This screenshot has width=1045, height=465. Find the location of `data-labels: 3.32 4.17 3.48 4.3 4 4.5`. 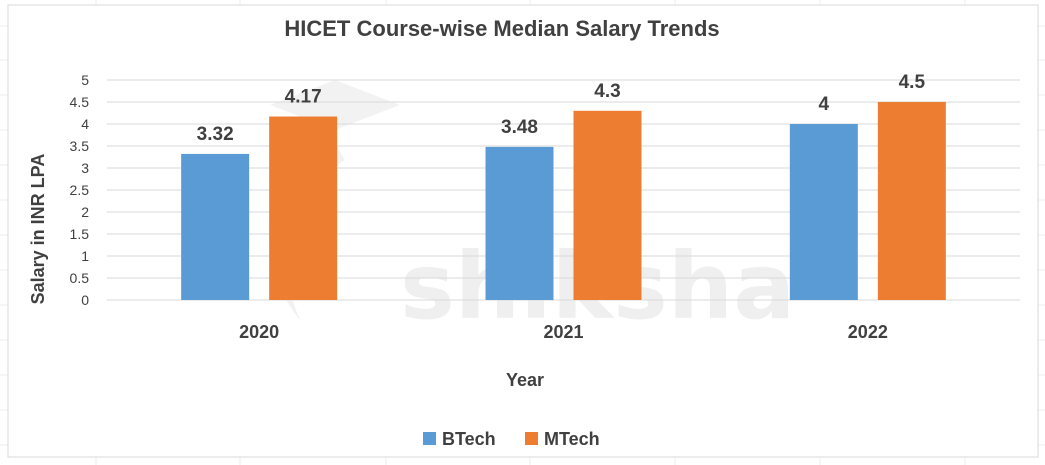

data-labels: 3.32 4.17 3.48 4.3 4 4.5 is located at coordinates (561, 108).